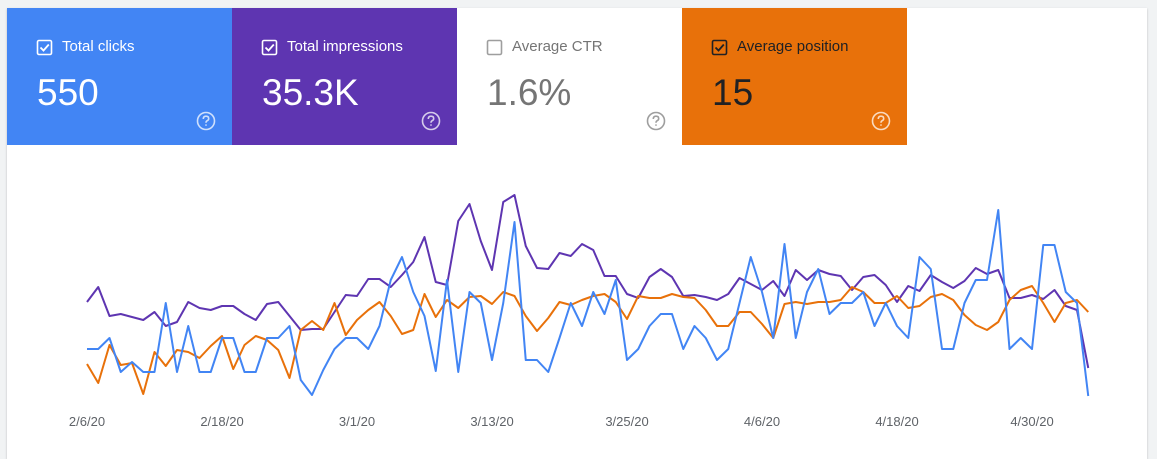  Describe the element at coordinates (491, 421) in the screenshot. I see `x-tick-label: 3/13/20` at that location.